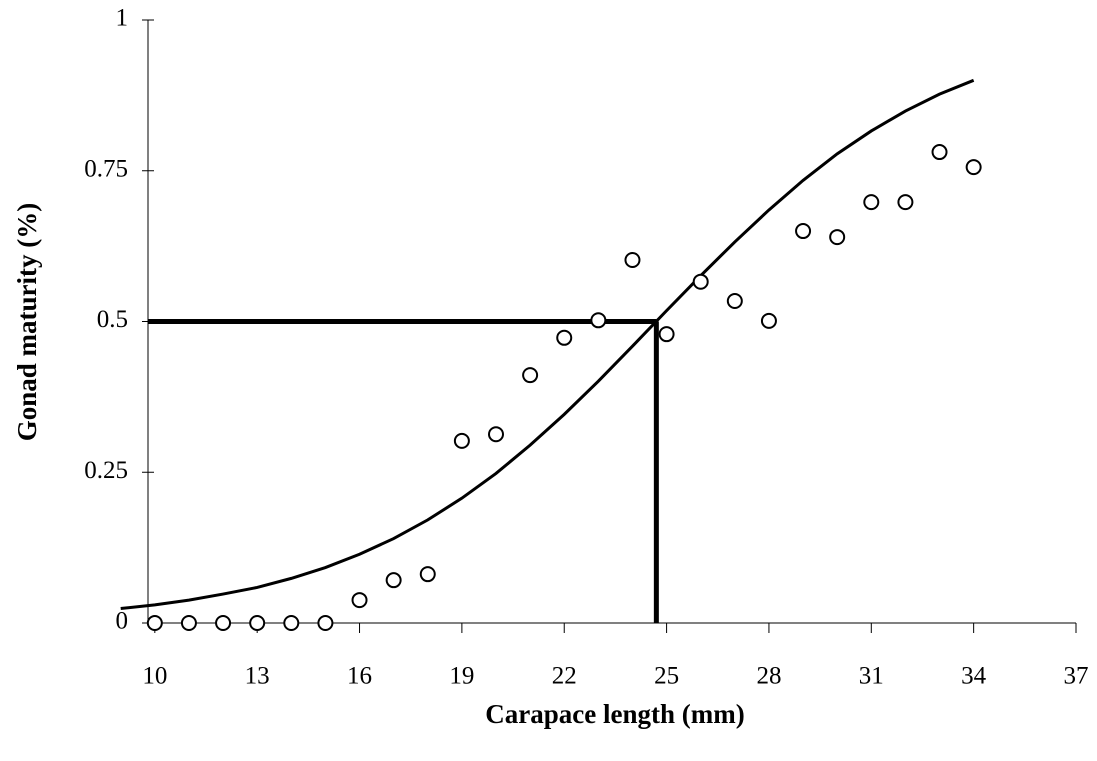 The width and height of the screenshot is (1097, 761). I want to click on y-tick-label: 0.75, so click(106, 168).